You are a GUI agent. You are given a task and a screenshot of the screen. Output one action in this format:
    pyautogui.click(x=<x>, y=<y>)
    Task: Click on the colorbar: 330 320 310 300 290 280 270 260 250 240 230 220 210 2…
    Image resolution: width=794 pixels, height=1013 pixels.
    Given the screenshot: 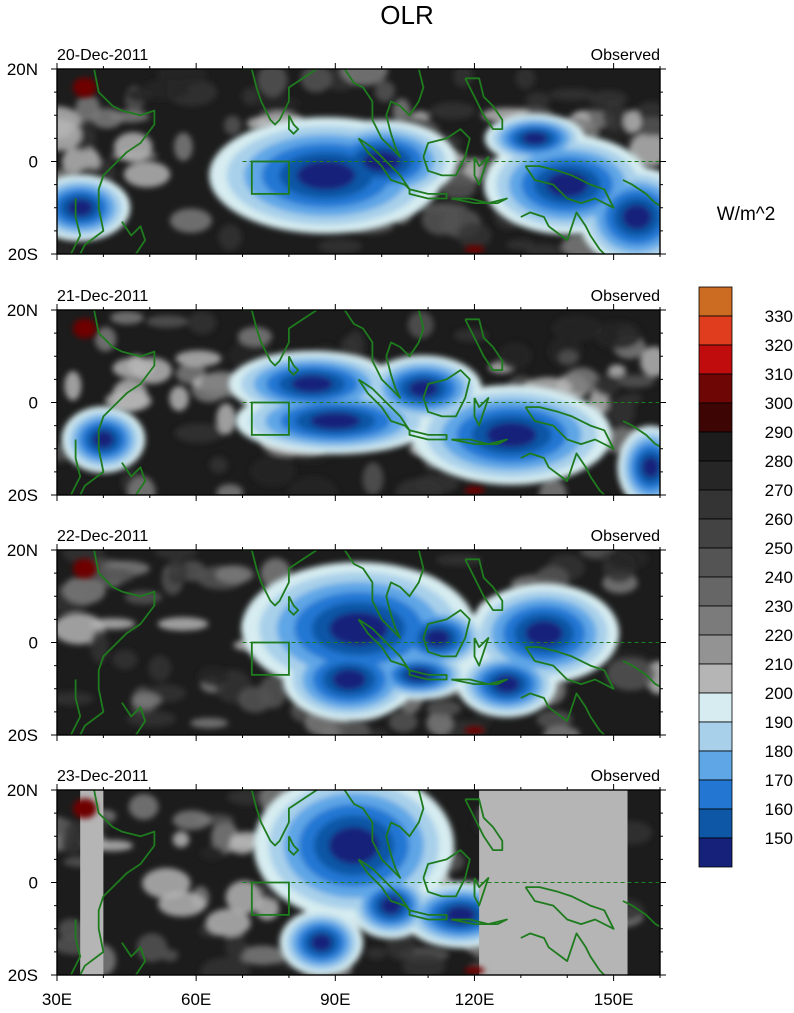 What is the action you would take?
    pyautogui.click(x=745, y=577)
    